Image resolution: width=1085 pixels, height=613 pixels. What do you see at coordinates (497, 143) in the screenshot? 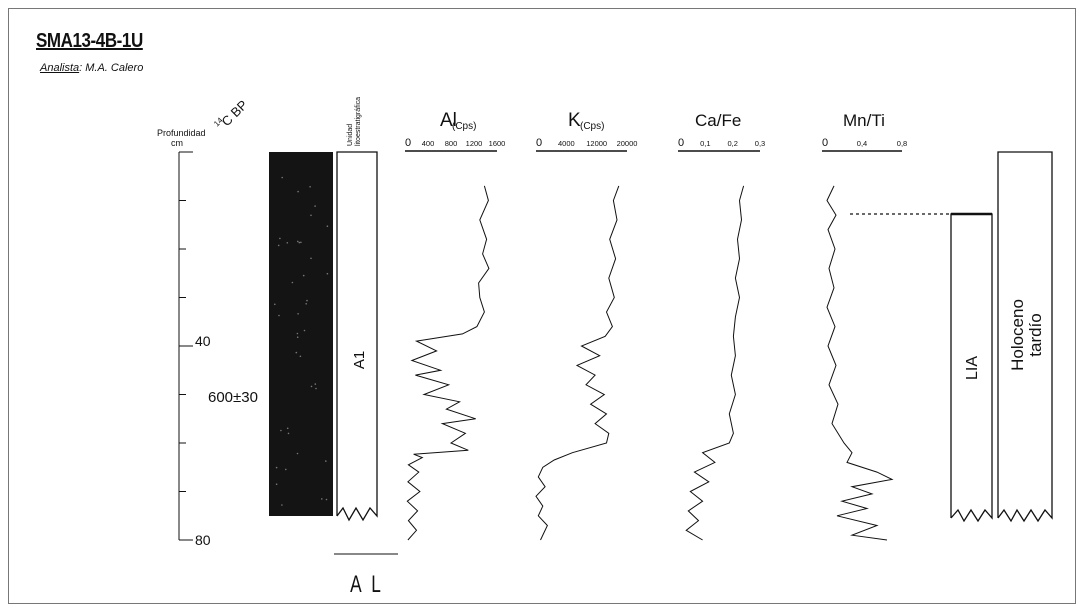
I see `track-tick-label: 1600` at bounding box center [497, 143].